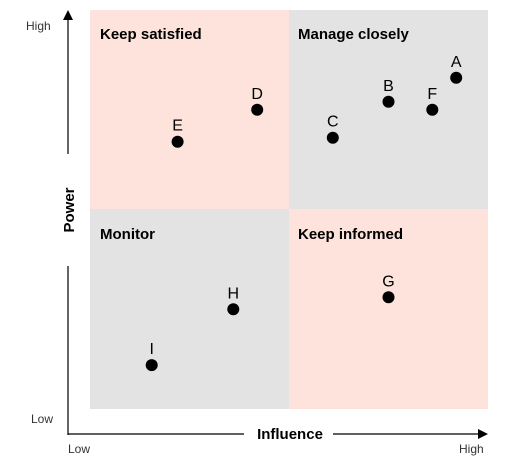  I want to click on point-f, so click(432, 109).